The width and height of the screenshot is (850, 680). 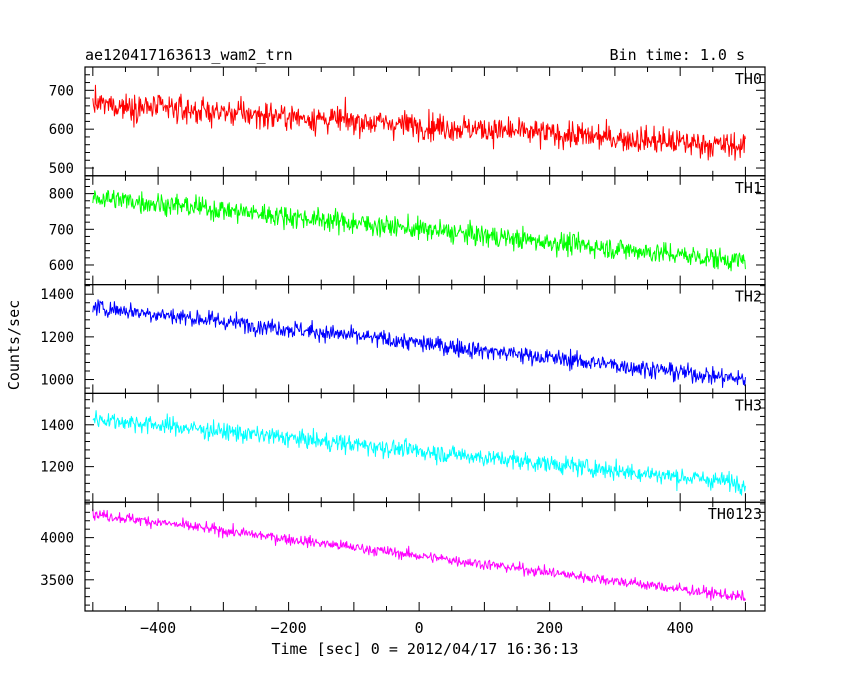 I want to click on x-axis-label: Time [sec] 0 = 2012/04/17 16:36:13, so click(x=424, y=649).